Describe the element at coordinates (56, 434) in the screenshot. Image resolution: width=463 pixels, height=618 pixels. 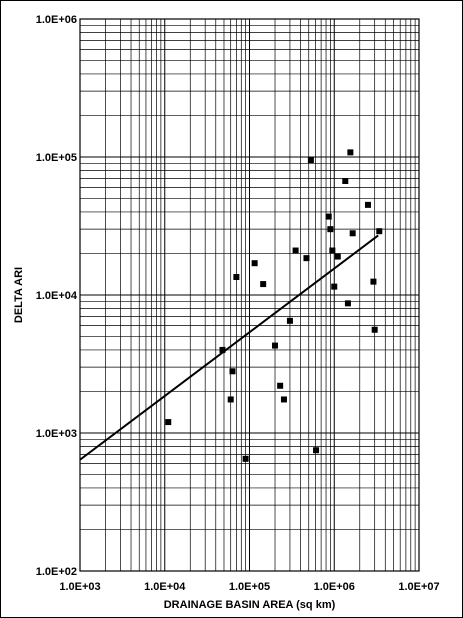
I see `y-tick-label: 1.0E+03` at that location.